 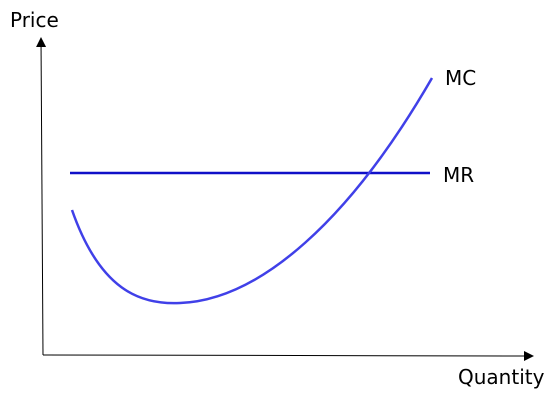 What do you see at coordinates (458, 175) in the screenshot?
I see `curve-label: MR` at bounding box center [458, 175].